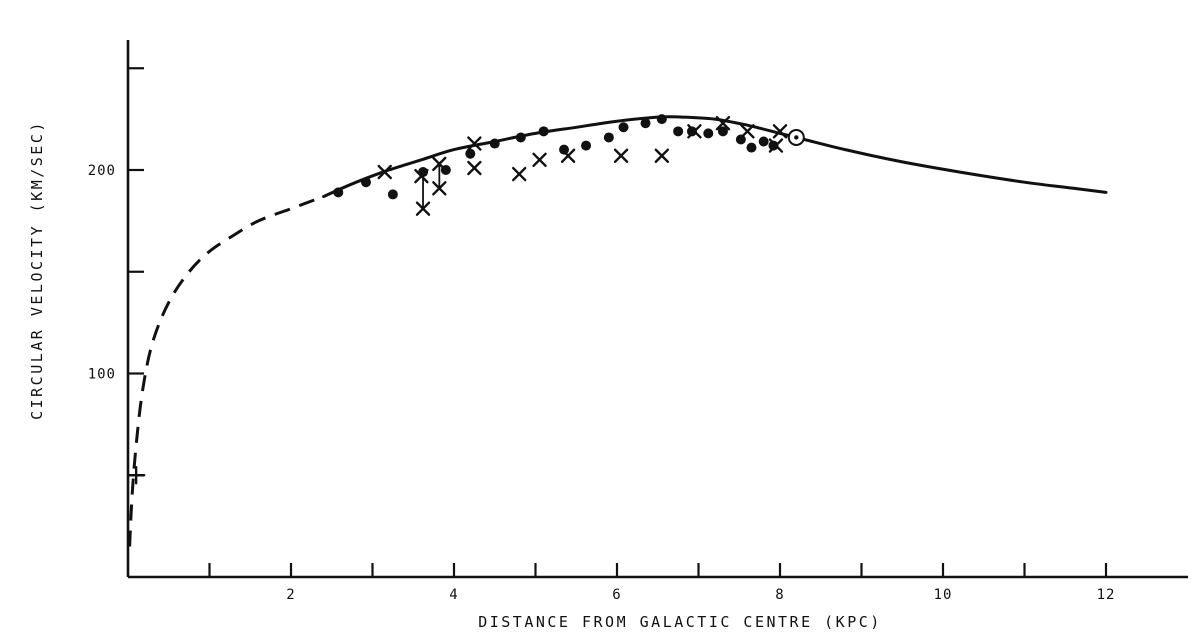 The width and height of the screenshot is (1200, 638). I want to click on y-axis-title: CIRCULAR VELOCITY (KM/SEC), so click(37, 270).